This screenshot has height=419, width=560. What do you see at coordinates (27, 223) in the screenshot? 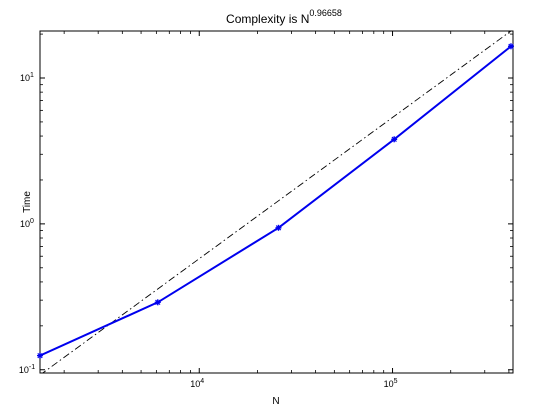
I see `y-tick-label-1: 10⁰` at bounding box center [27, 223].